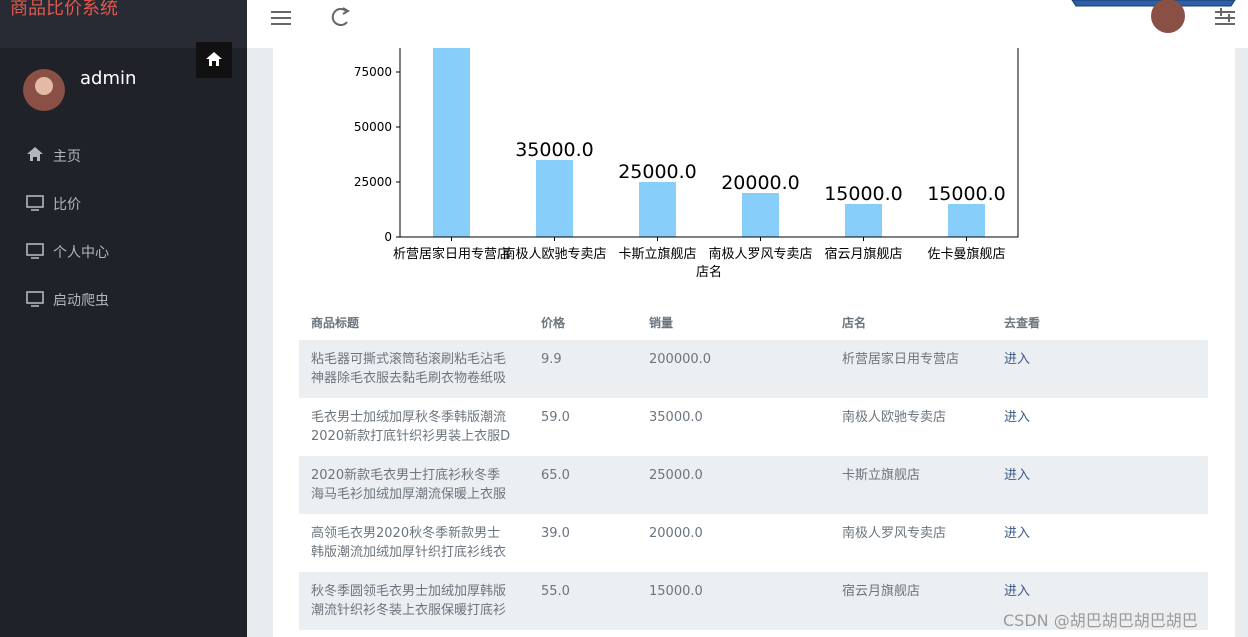 The width and height of the screenshot is (1248, 637). I want to click on cell-text: 55.0, so click(555, 591).